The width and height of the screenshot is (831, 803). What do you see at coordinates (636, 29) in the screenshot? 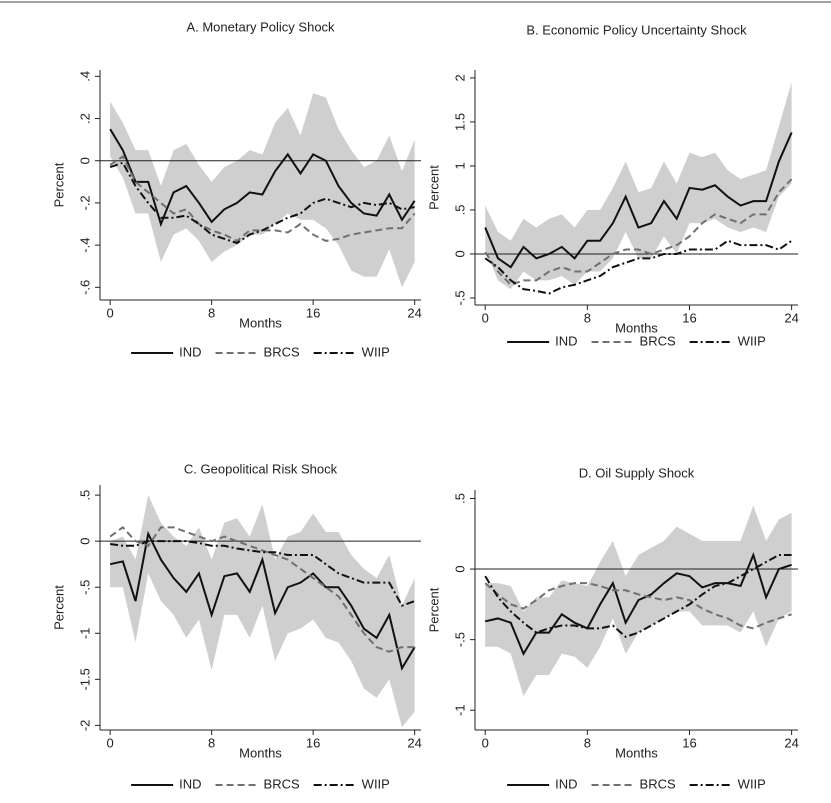
I see `panel-title: B. Economic Policy Uncertainty Shock` at bounding box center [636, 29].